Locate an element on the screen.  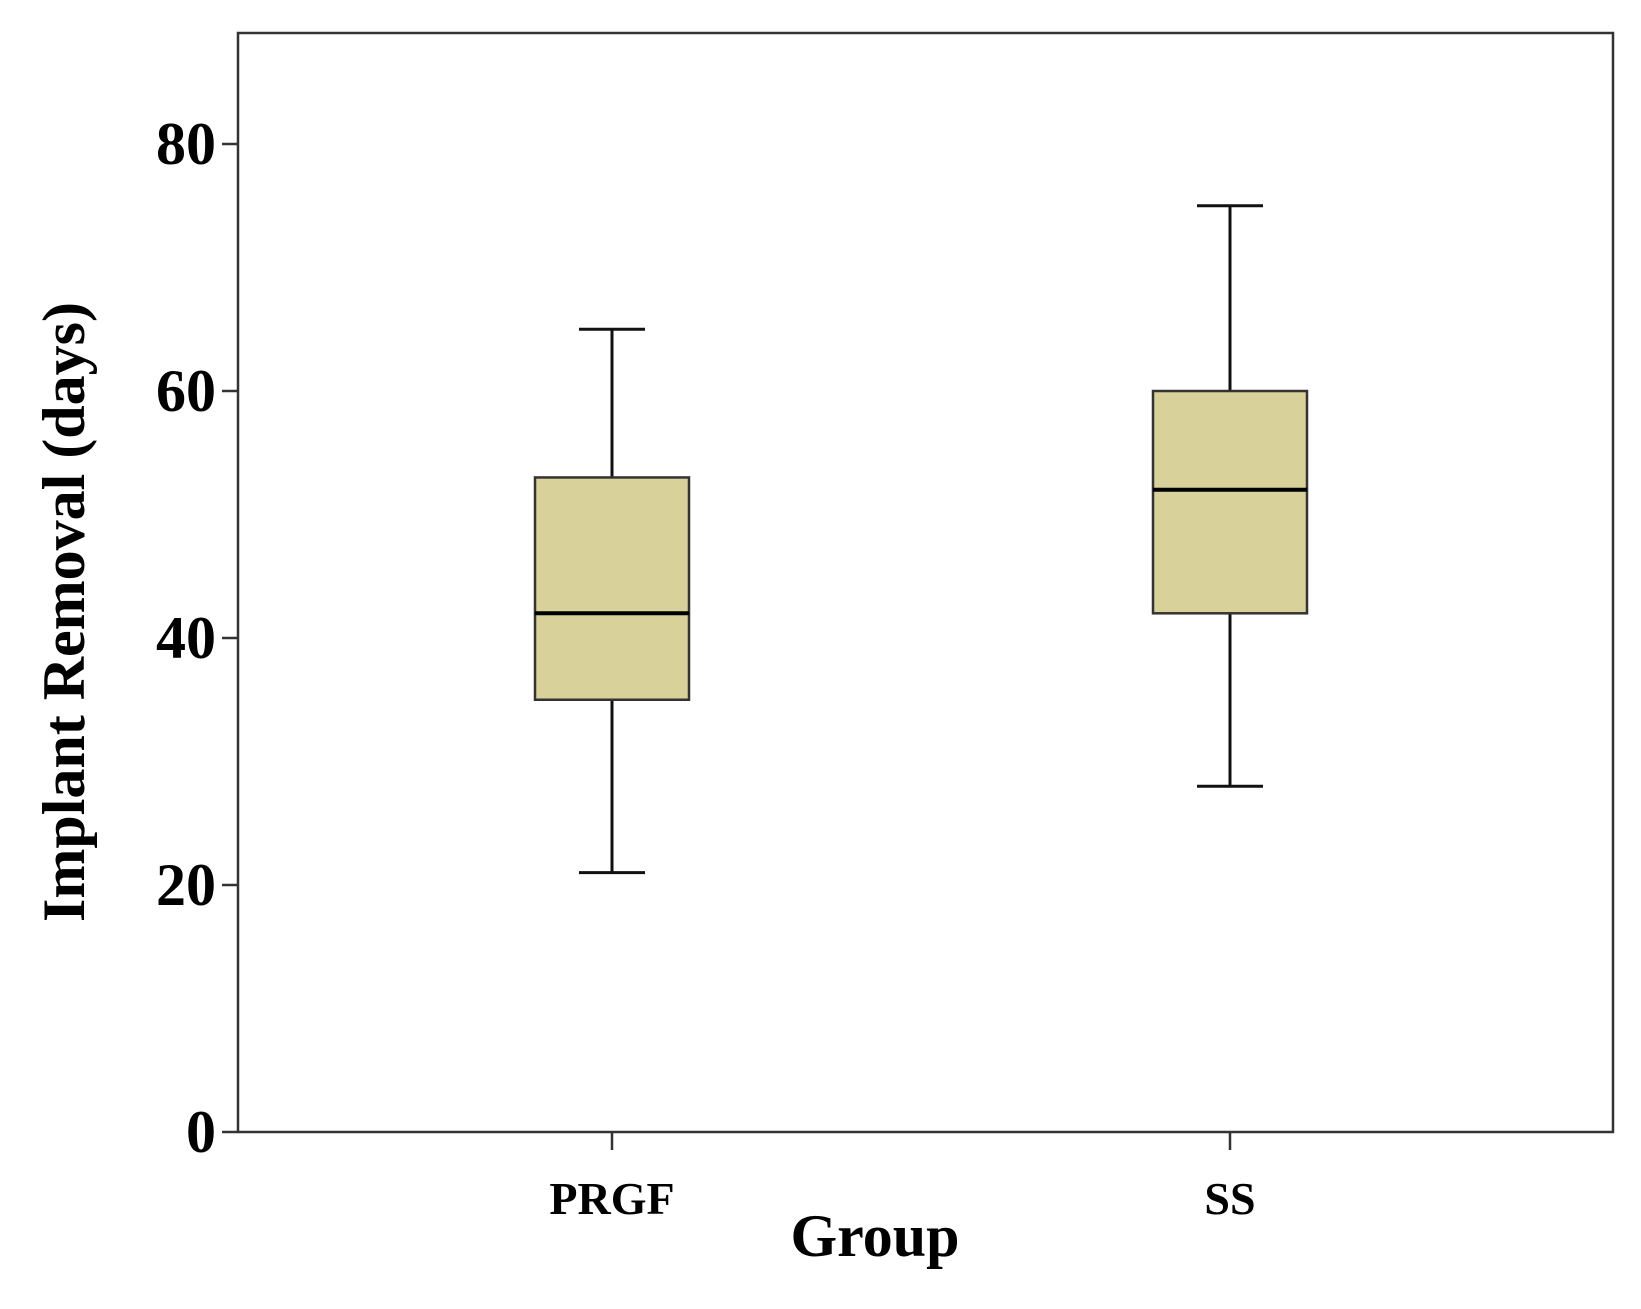
y-axis: 0 20 40 60 80 is located at coordinates (197, 638).